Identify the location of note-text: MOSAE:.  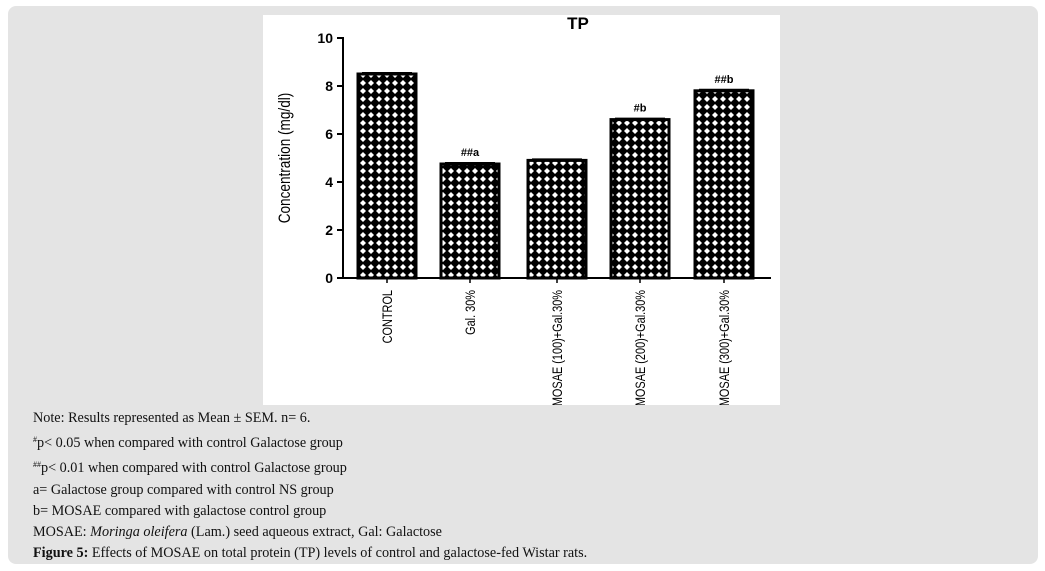
(62, 532).